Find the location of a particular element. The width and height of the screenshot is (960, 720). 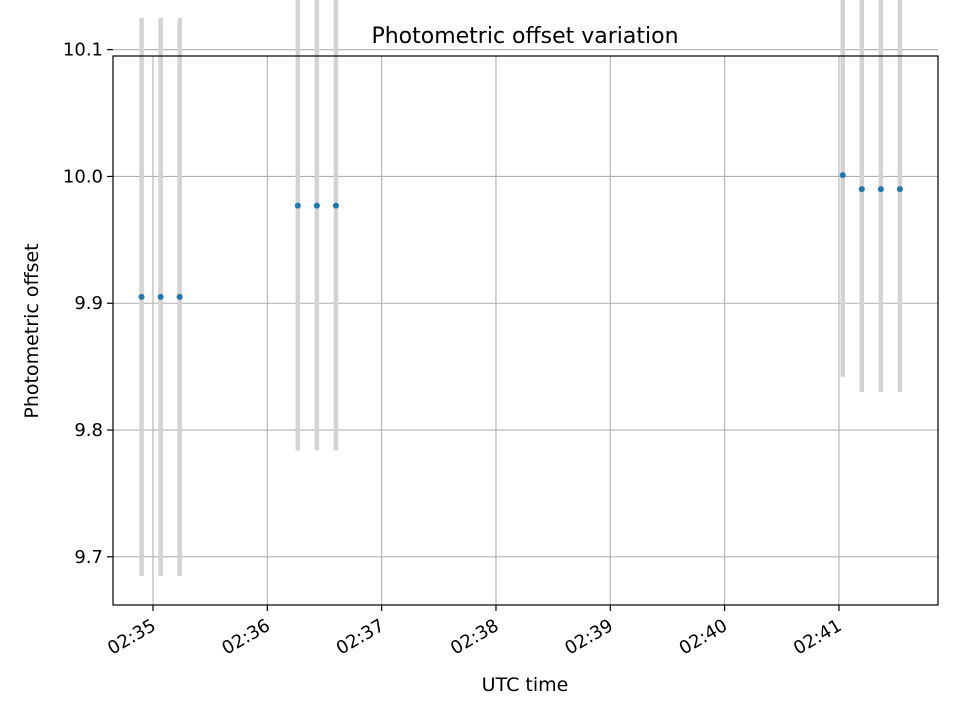

y-axis-ticks: 9.7 9.8 9.9 10.0 10.1 is located at coordinates (88, 304).